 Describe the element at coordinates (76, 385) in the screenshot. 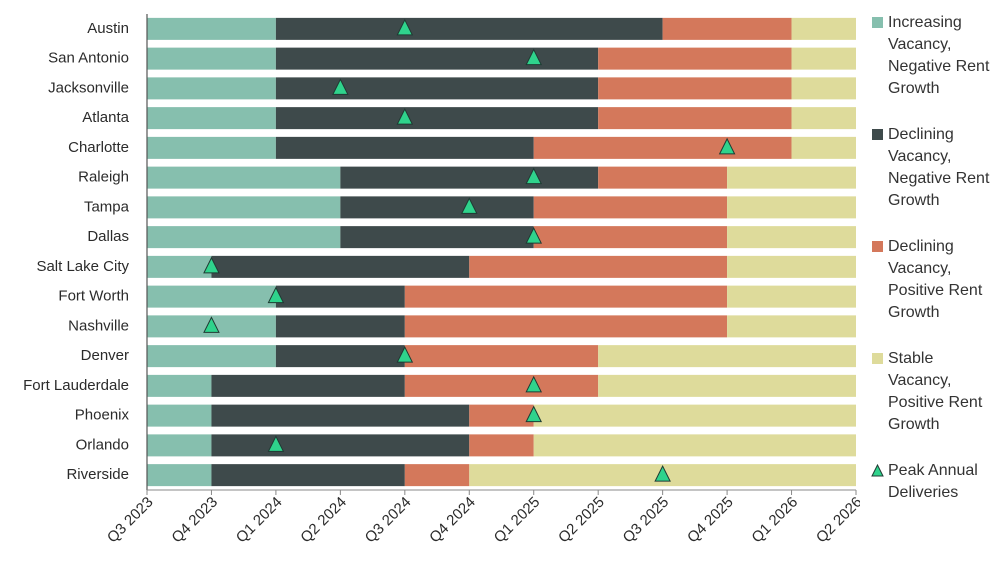

I see `y-tick-label: Fort Lauderdale` at that location.